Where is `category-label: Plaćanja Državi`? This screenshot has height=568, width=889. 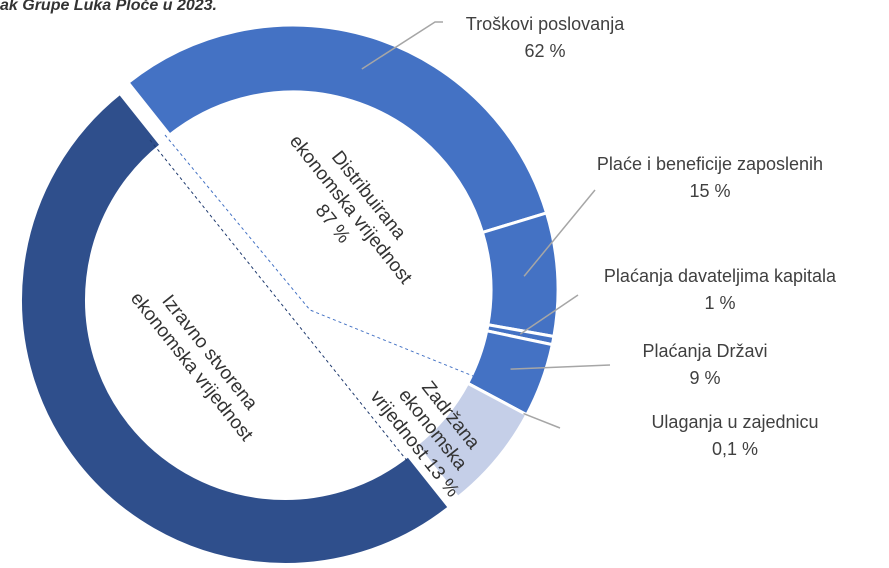 category-label: Plaćanja Državi is located at coordinates (704, 351).